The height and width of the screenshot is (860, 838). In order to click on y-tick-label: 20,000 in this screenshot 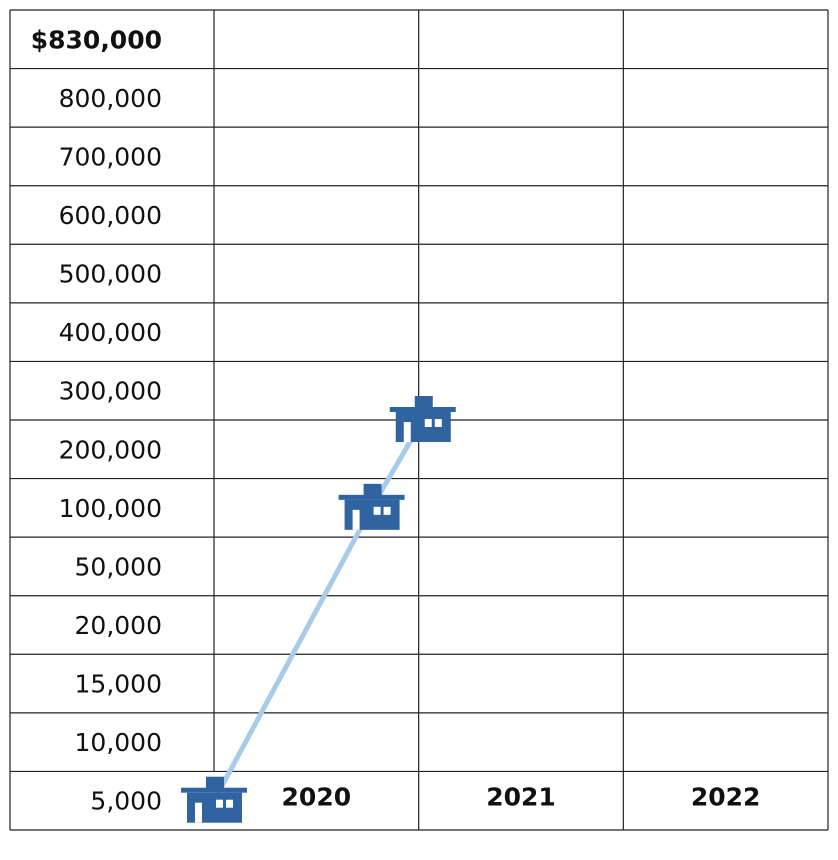, I will do `click(118, 625)`.